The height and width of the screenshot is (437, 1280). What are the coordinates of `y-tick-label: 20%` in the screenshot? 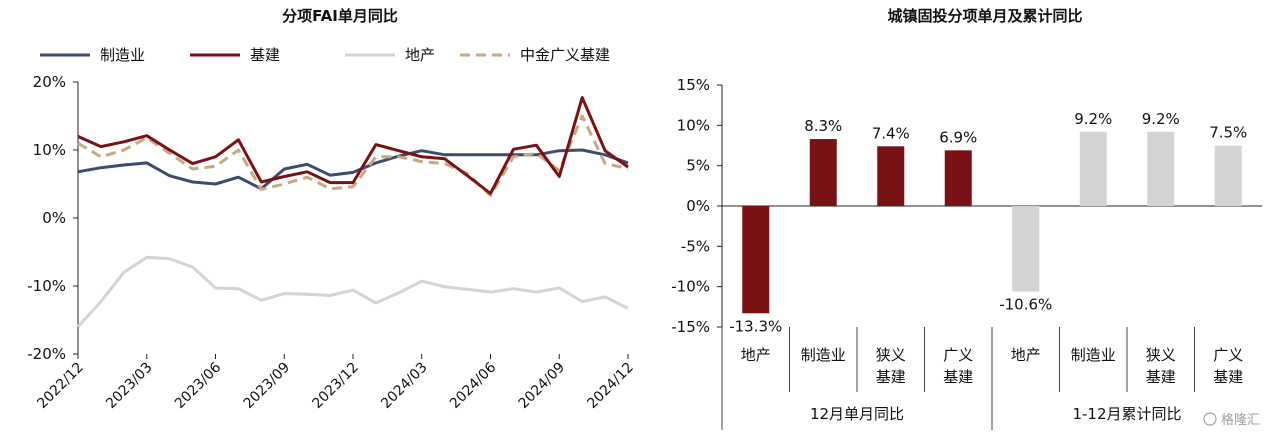 It's located at (49, 82).